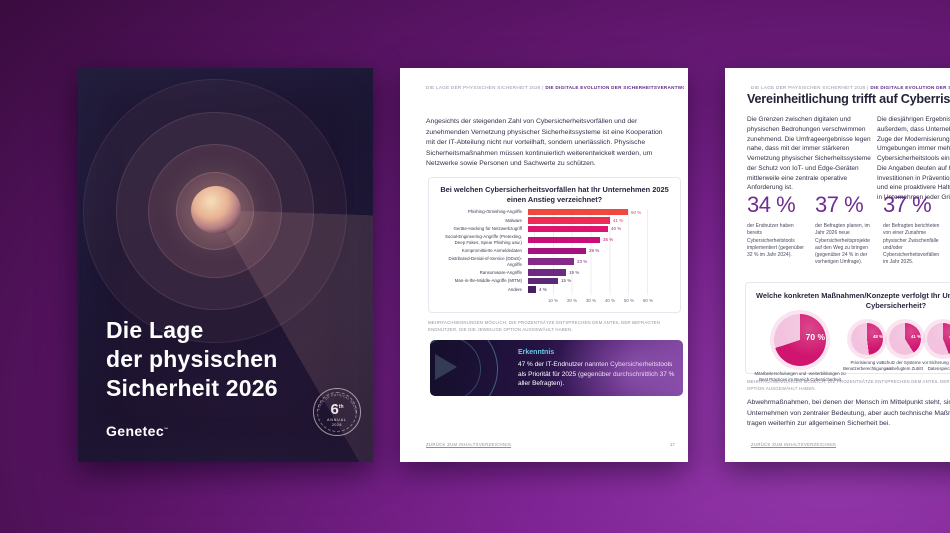 This screenshot has height=533, width=950. I want to click on stat-value: 34 %, so click(771, 204).